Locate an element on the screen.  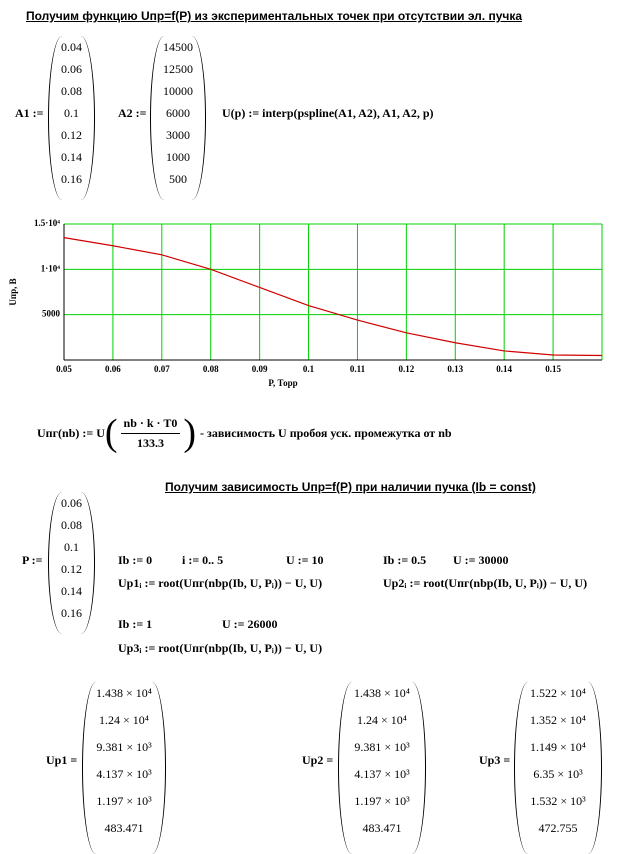
y-axis-label: Uпр, В is located at coordinates (13, 291).